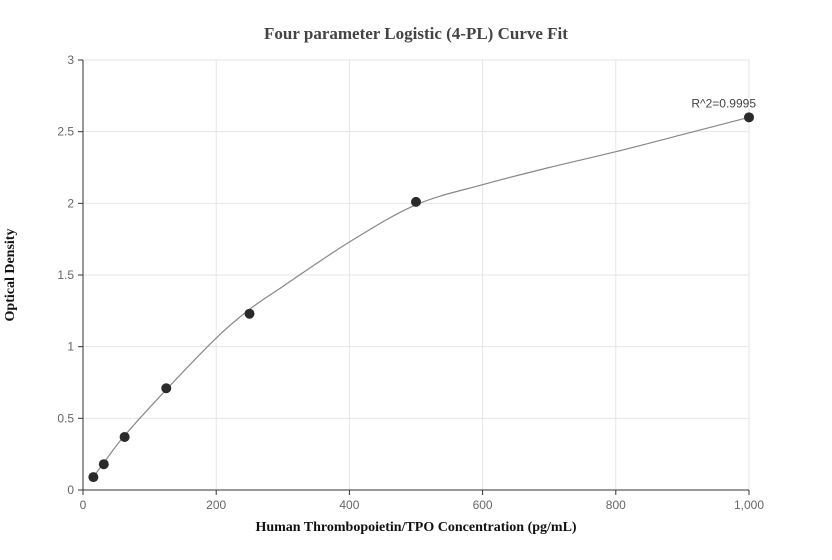  I want to click on x-tick-label: 1,000, so click(749, 505).